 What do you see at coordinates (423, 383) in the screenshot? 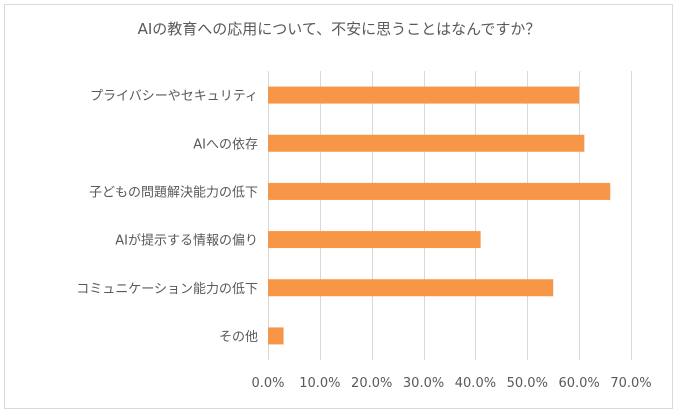
I see `x-tick-label: 30.0%` at bounding box center [423, 383].